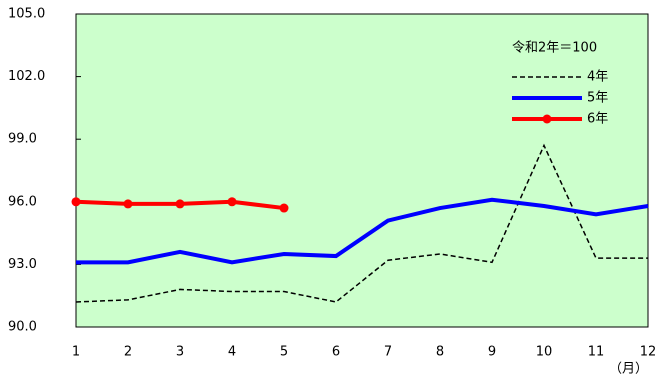  I want to click on x-tick-label: 5, so click(284, 352).